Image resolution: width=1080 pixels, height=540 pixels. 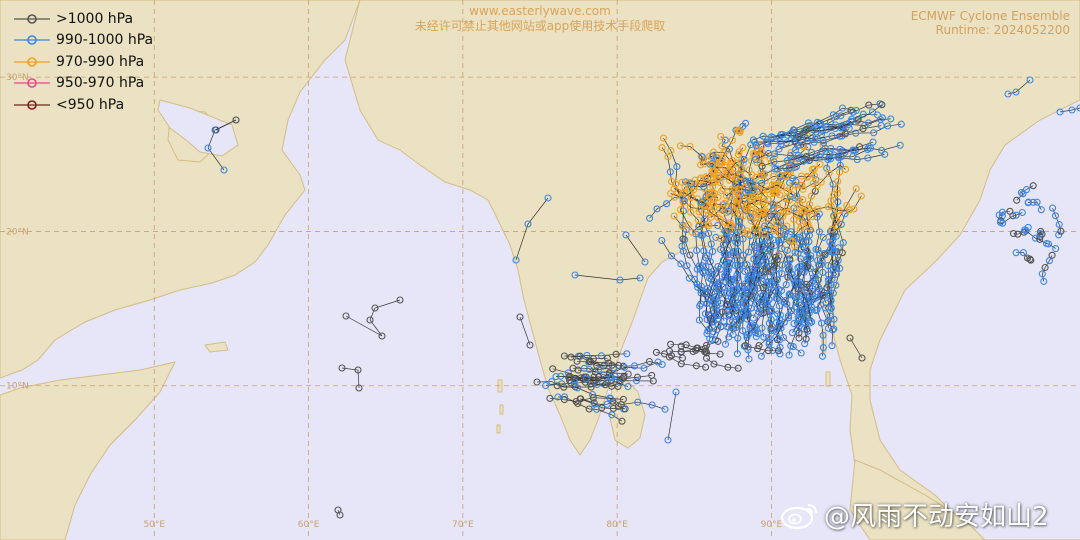 I want to click on legend-swatch-icon, so click(x=32, y=40).